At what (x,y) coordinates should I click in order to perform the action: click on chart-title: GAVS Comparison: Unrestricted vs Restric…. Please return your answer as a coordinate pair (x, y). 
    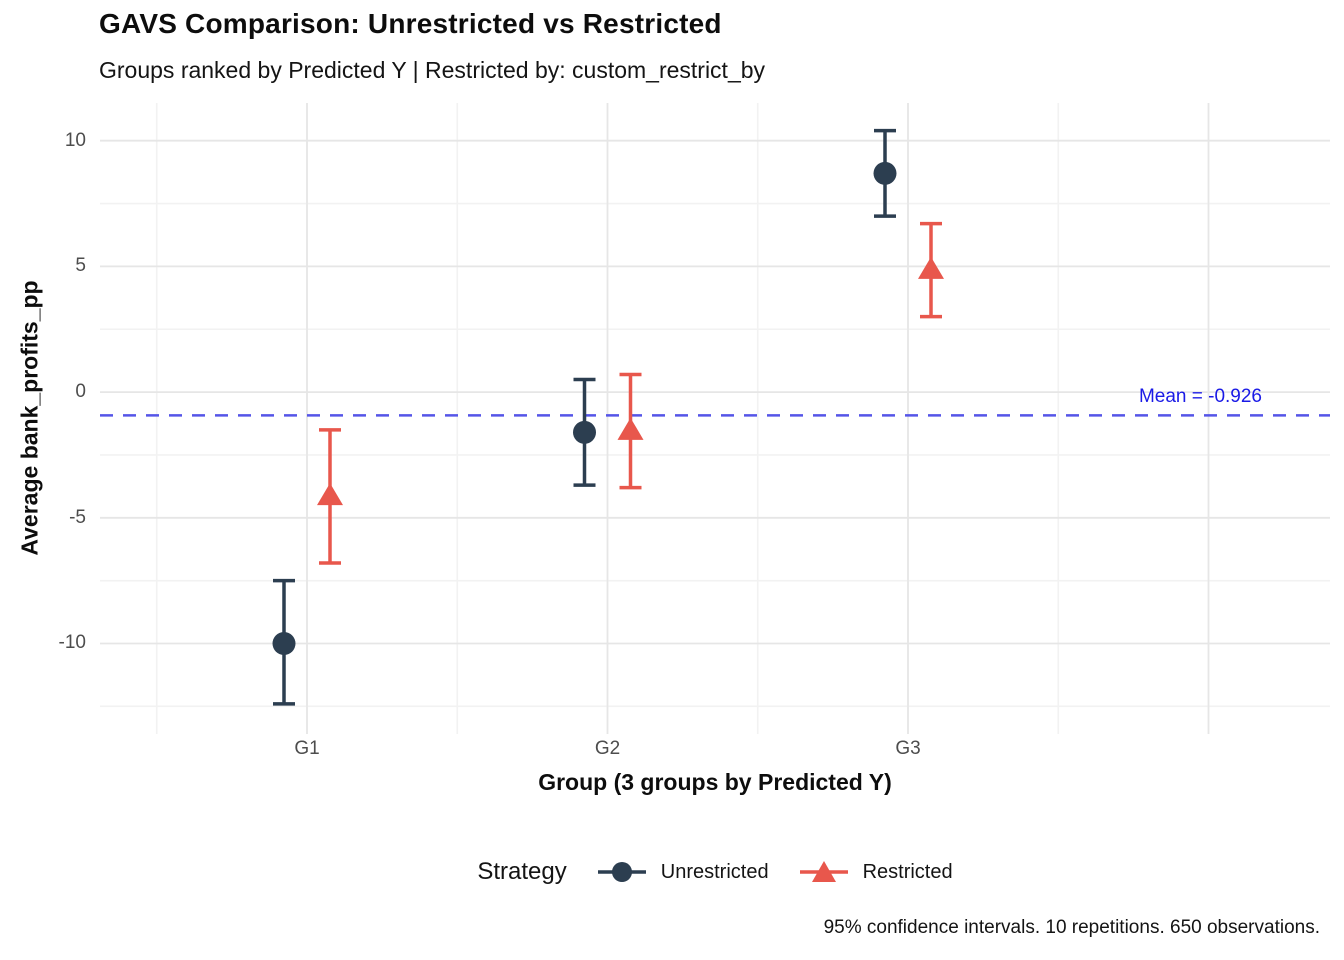
    Looking at the image, I should click on (410, 23).